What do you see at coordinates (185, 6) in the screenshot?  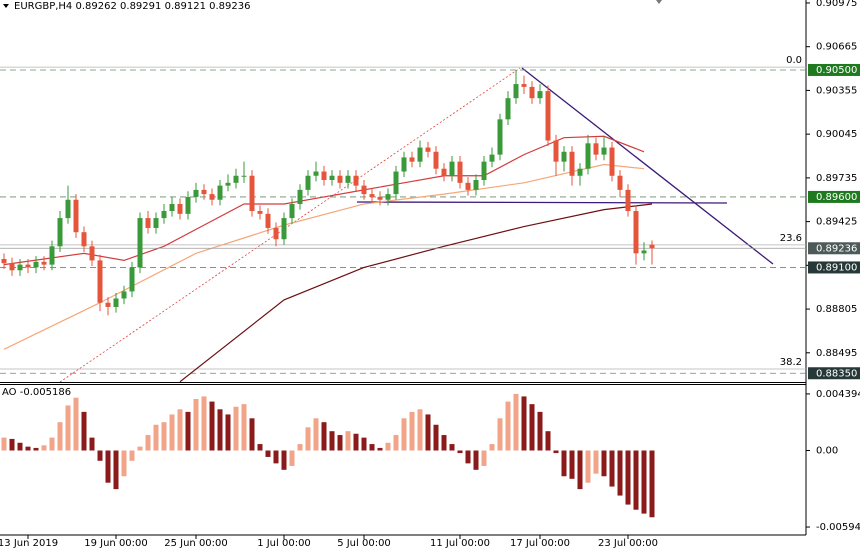 I see `low-value: 0.89121` at bounding box center [185, 6].